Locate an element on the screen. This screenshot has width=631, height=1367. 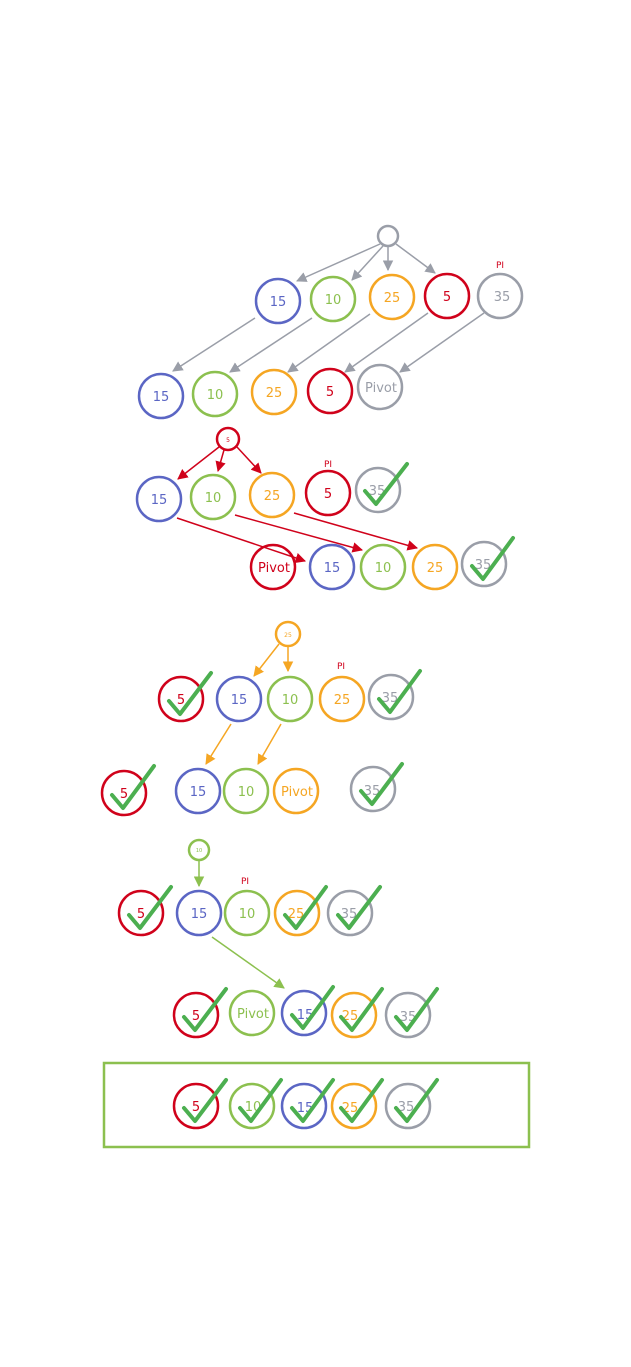
step-1: PI 15 10 25 5 35 15 is located at coordinates (330, 322).